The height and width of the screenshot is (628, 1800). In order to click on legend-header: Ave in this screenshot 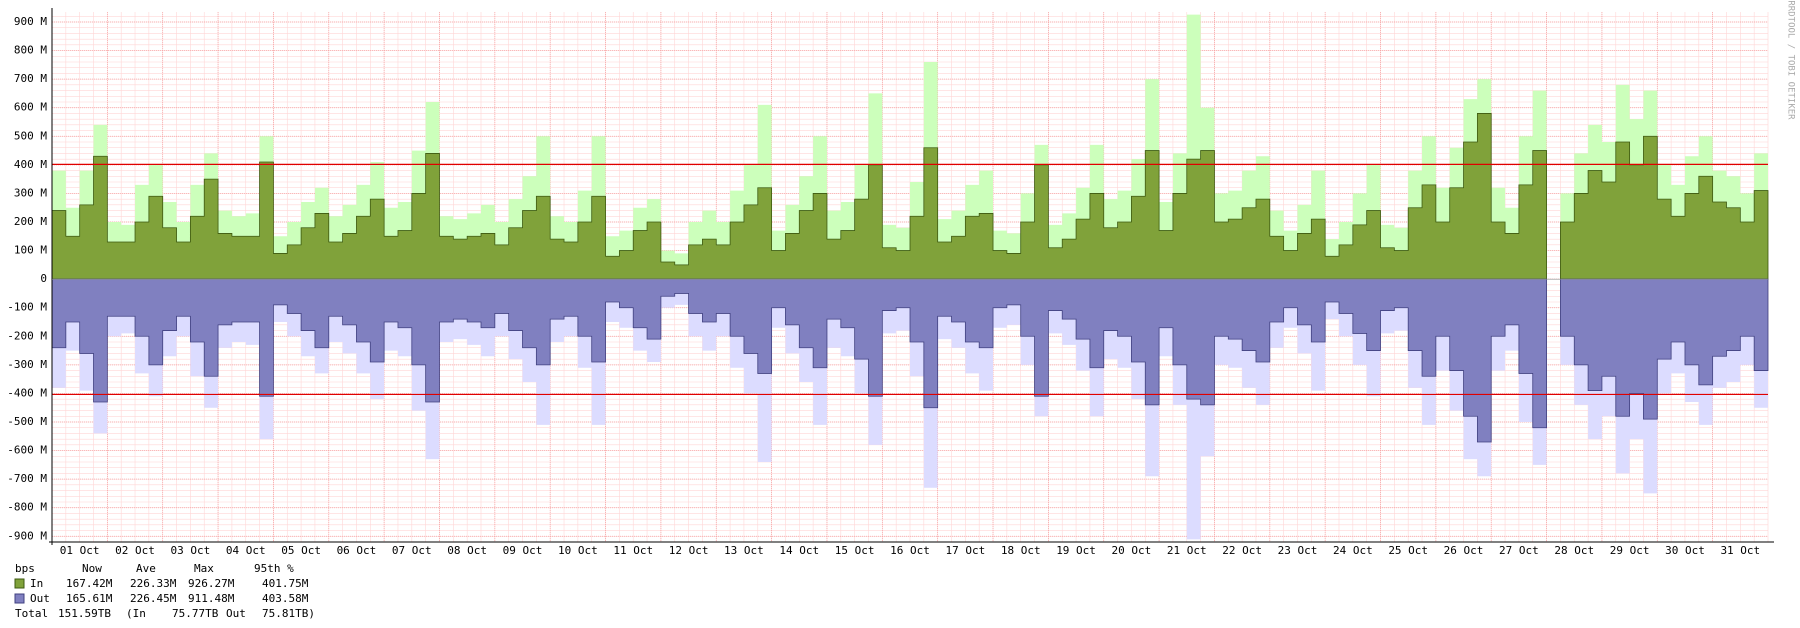, I will do `click(146, 568)`.